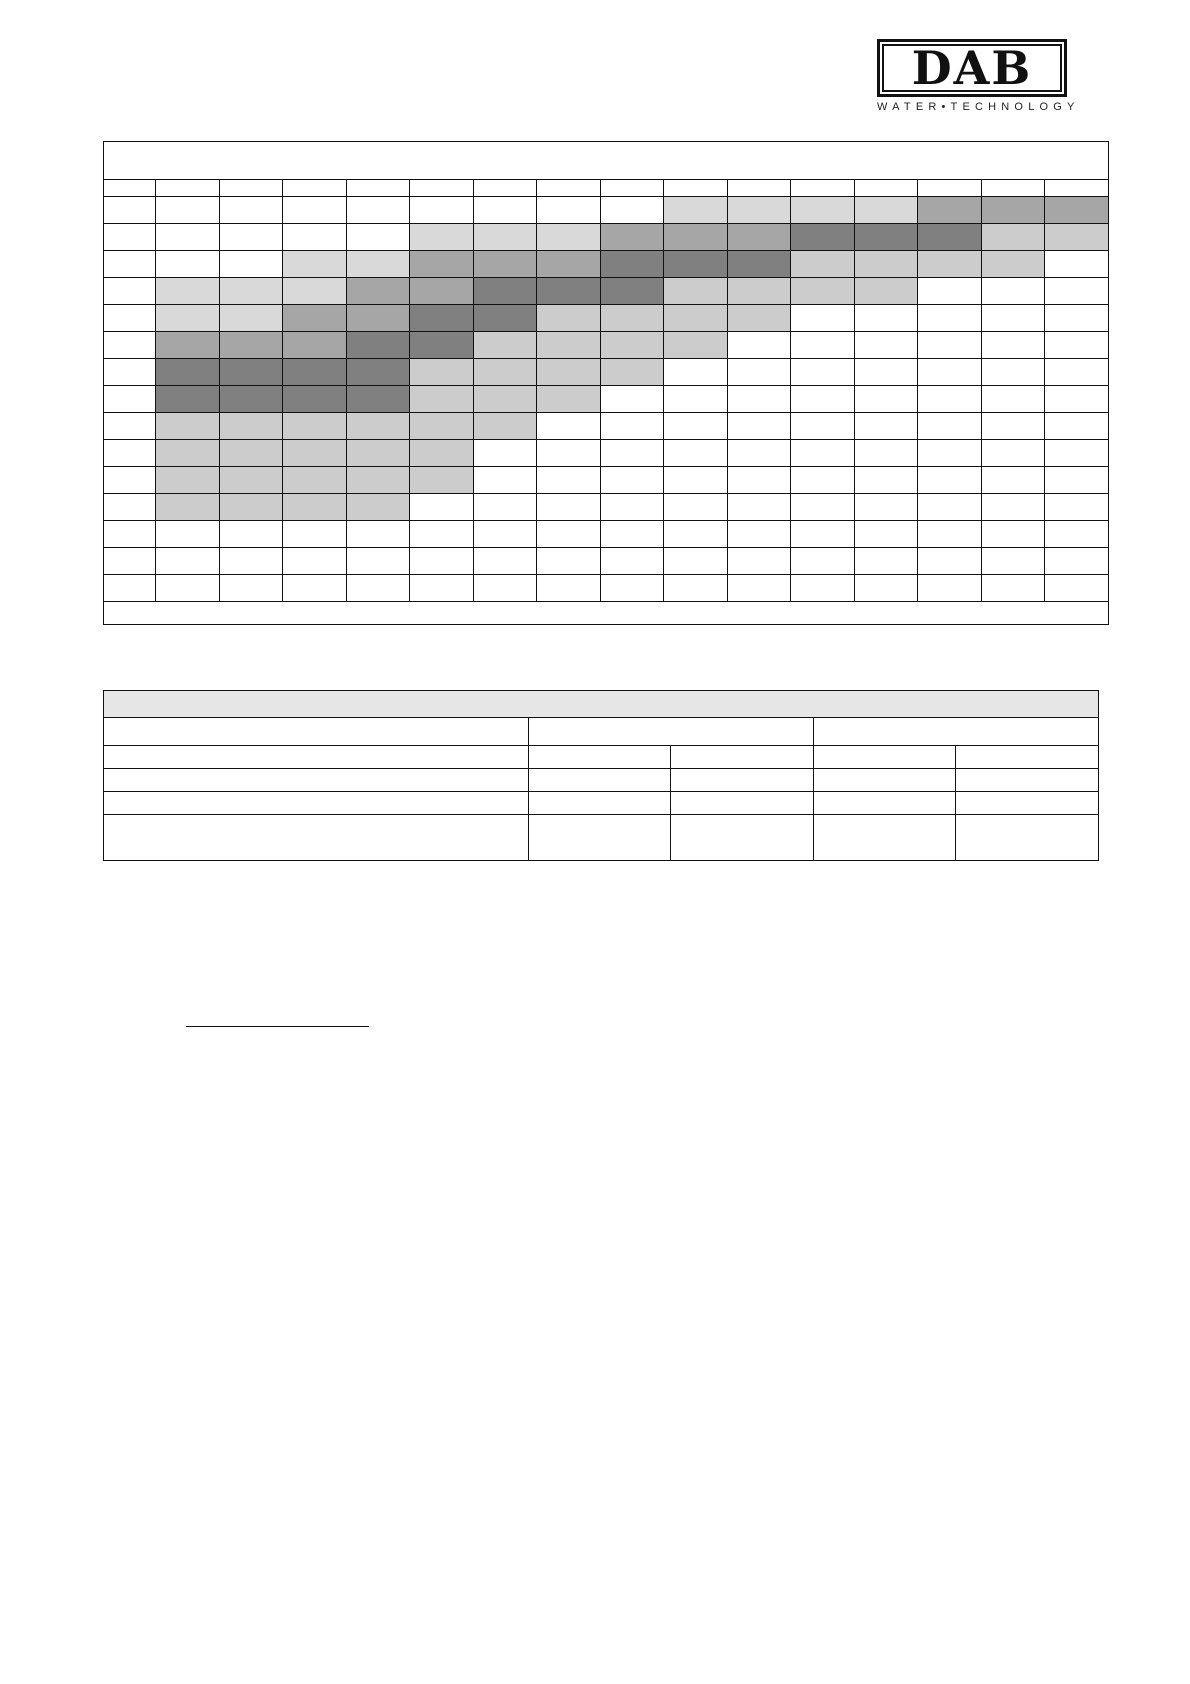  What do you see at coordinates (606, 188) in the screenshot?
I see `grid-header-row` at bounding box center [606, 188].